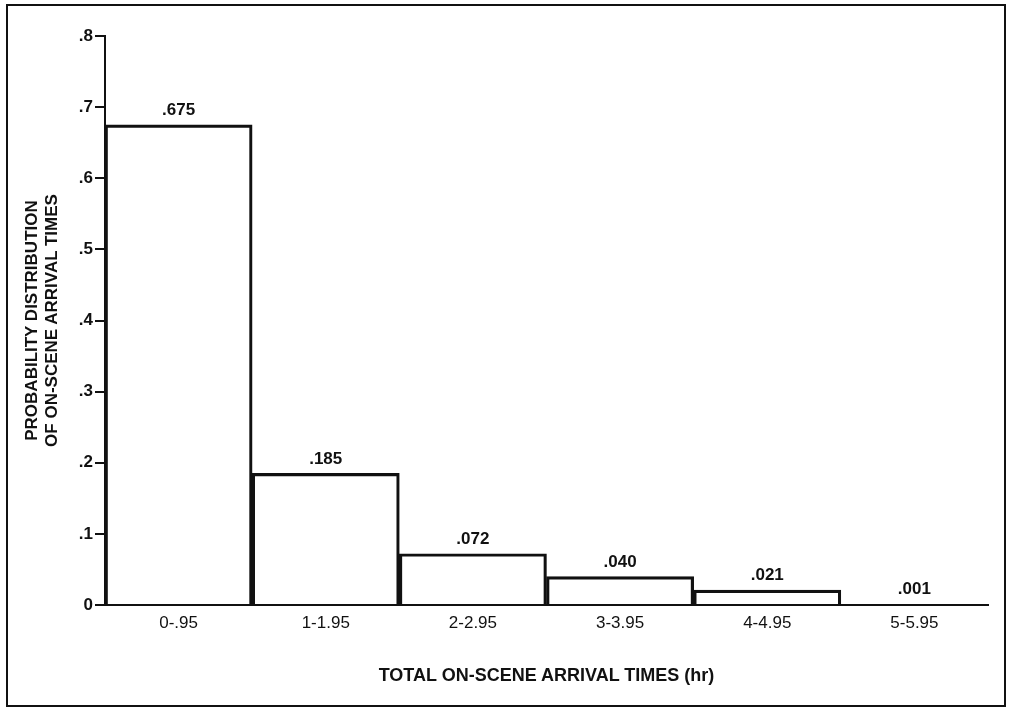 The image size is (1016, 715). I want to click on data-label: .021, so click(767, 575).